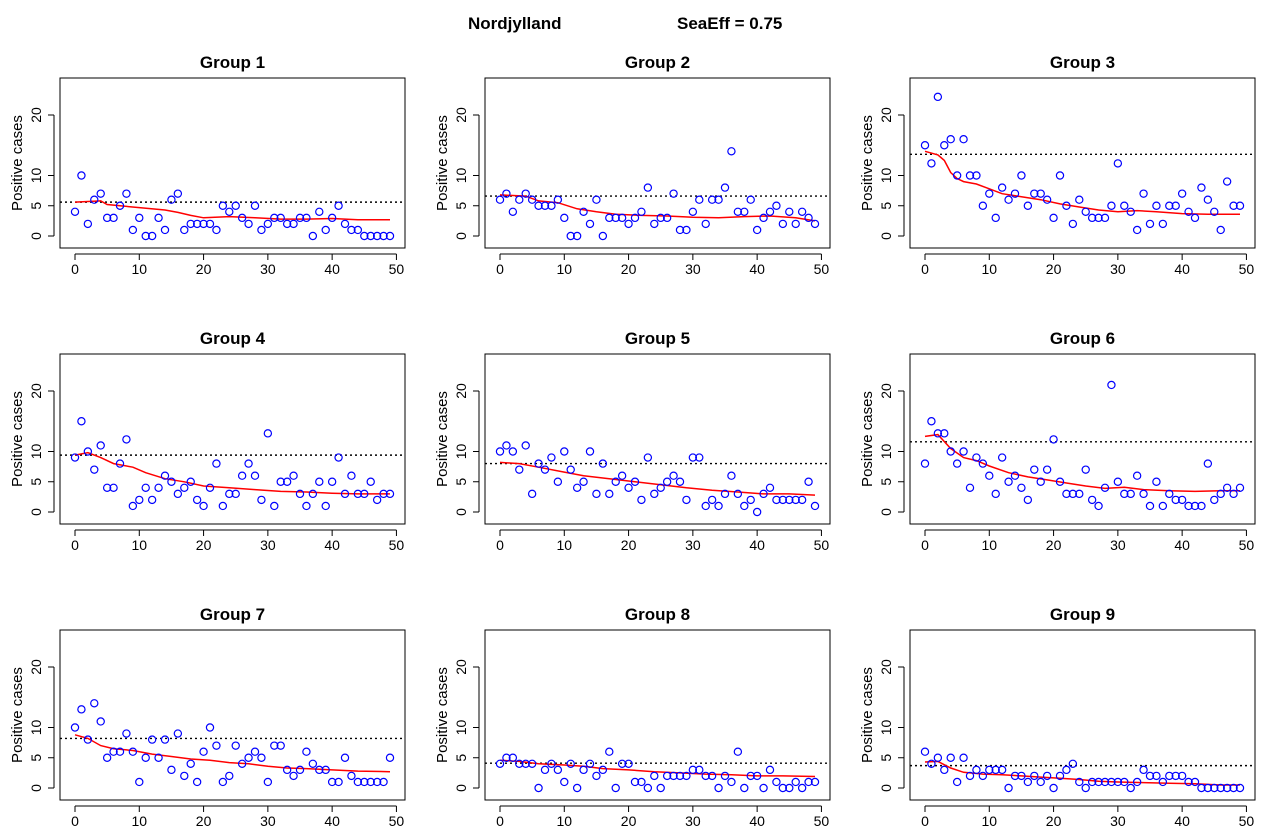 Image resolution: width=1263 pixels, height=826 pixels. I want to click on trend-line, so click(1082, 182).